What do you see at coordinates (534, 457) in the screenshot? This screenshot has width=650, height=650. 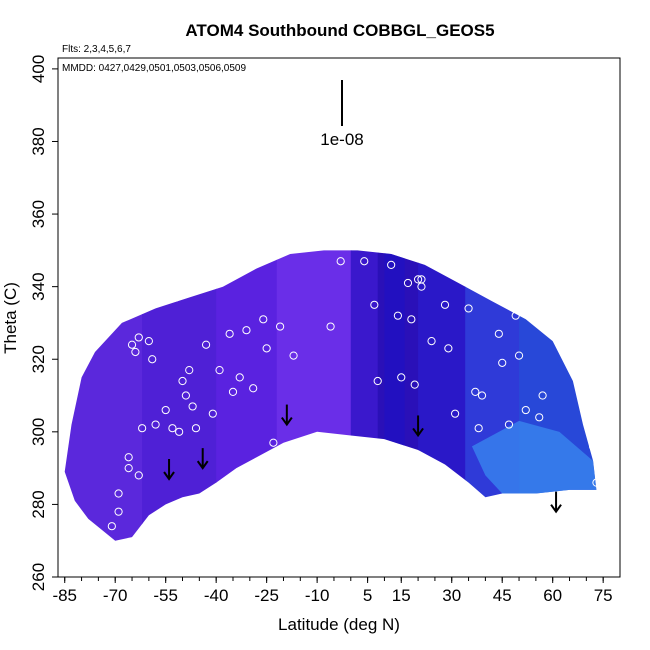 I see `field-highlight` at bounding box center [534, 457].